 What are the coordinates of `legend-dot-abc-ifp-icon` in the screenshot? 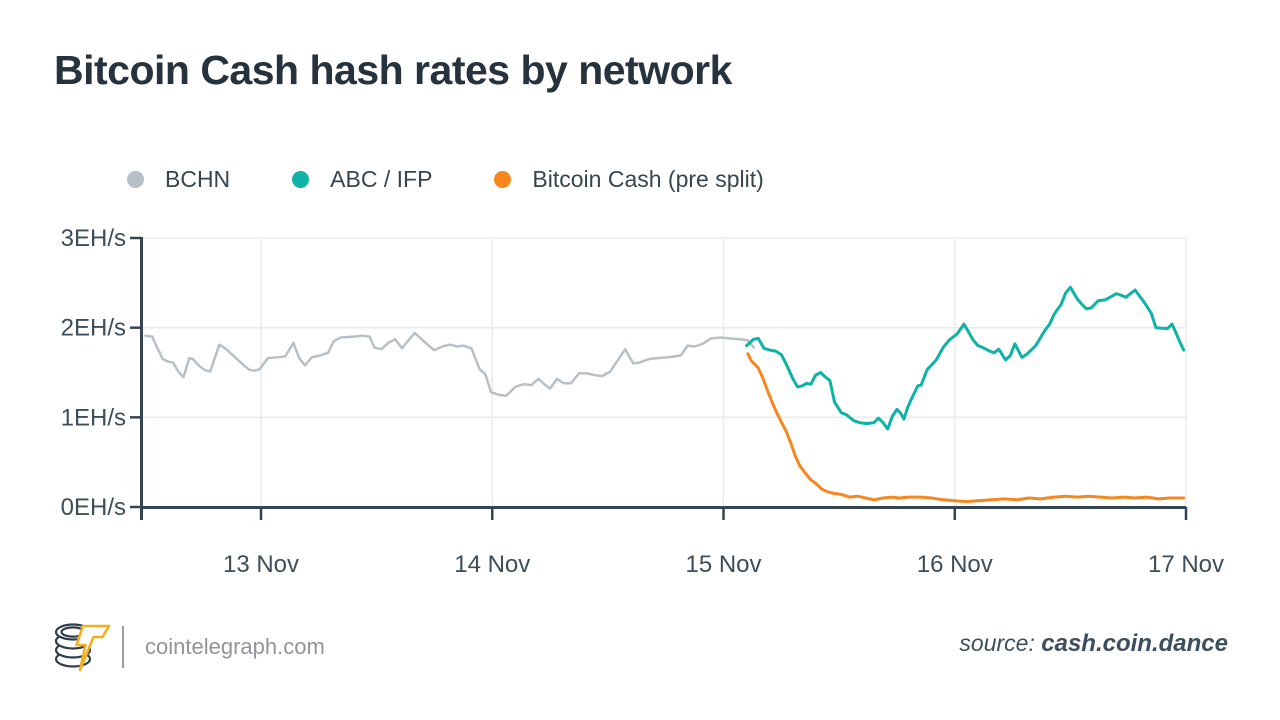 It's located at (301, 179).